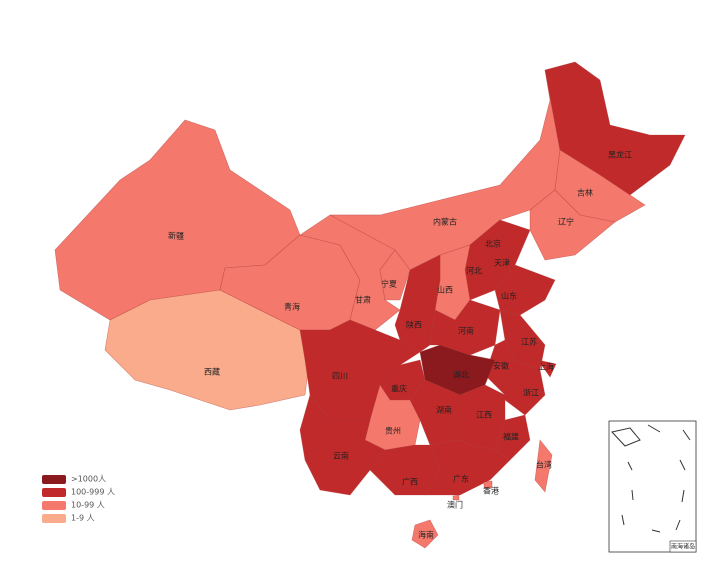  What do you see at coordinates (176, 236) in the screenshot?
I see `province-label: 新疆` at bounding box center [176, 236].